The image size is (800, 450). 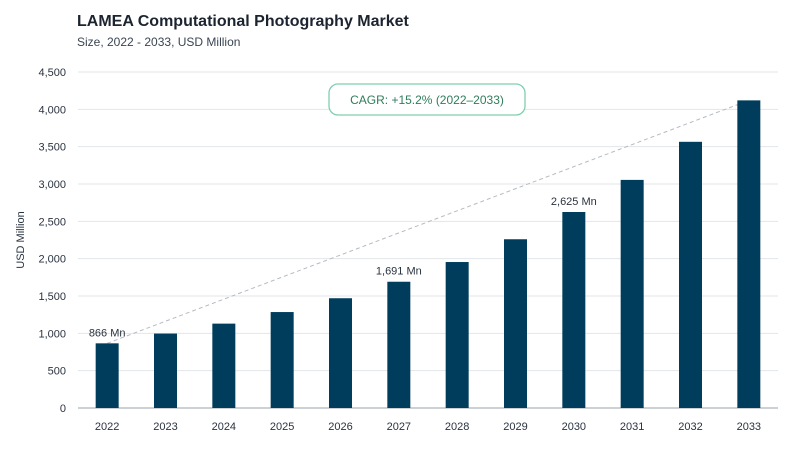 What do you see at coordinates (243, 21) in the screenshot?
I see `chart-title: LAMEA Computational Photography Market` at bounding box center [243, 21].